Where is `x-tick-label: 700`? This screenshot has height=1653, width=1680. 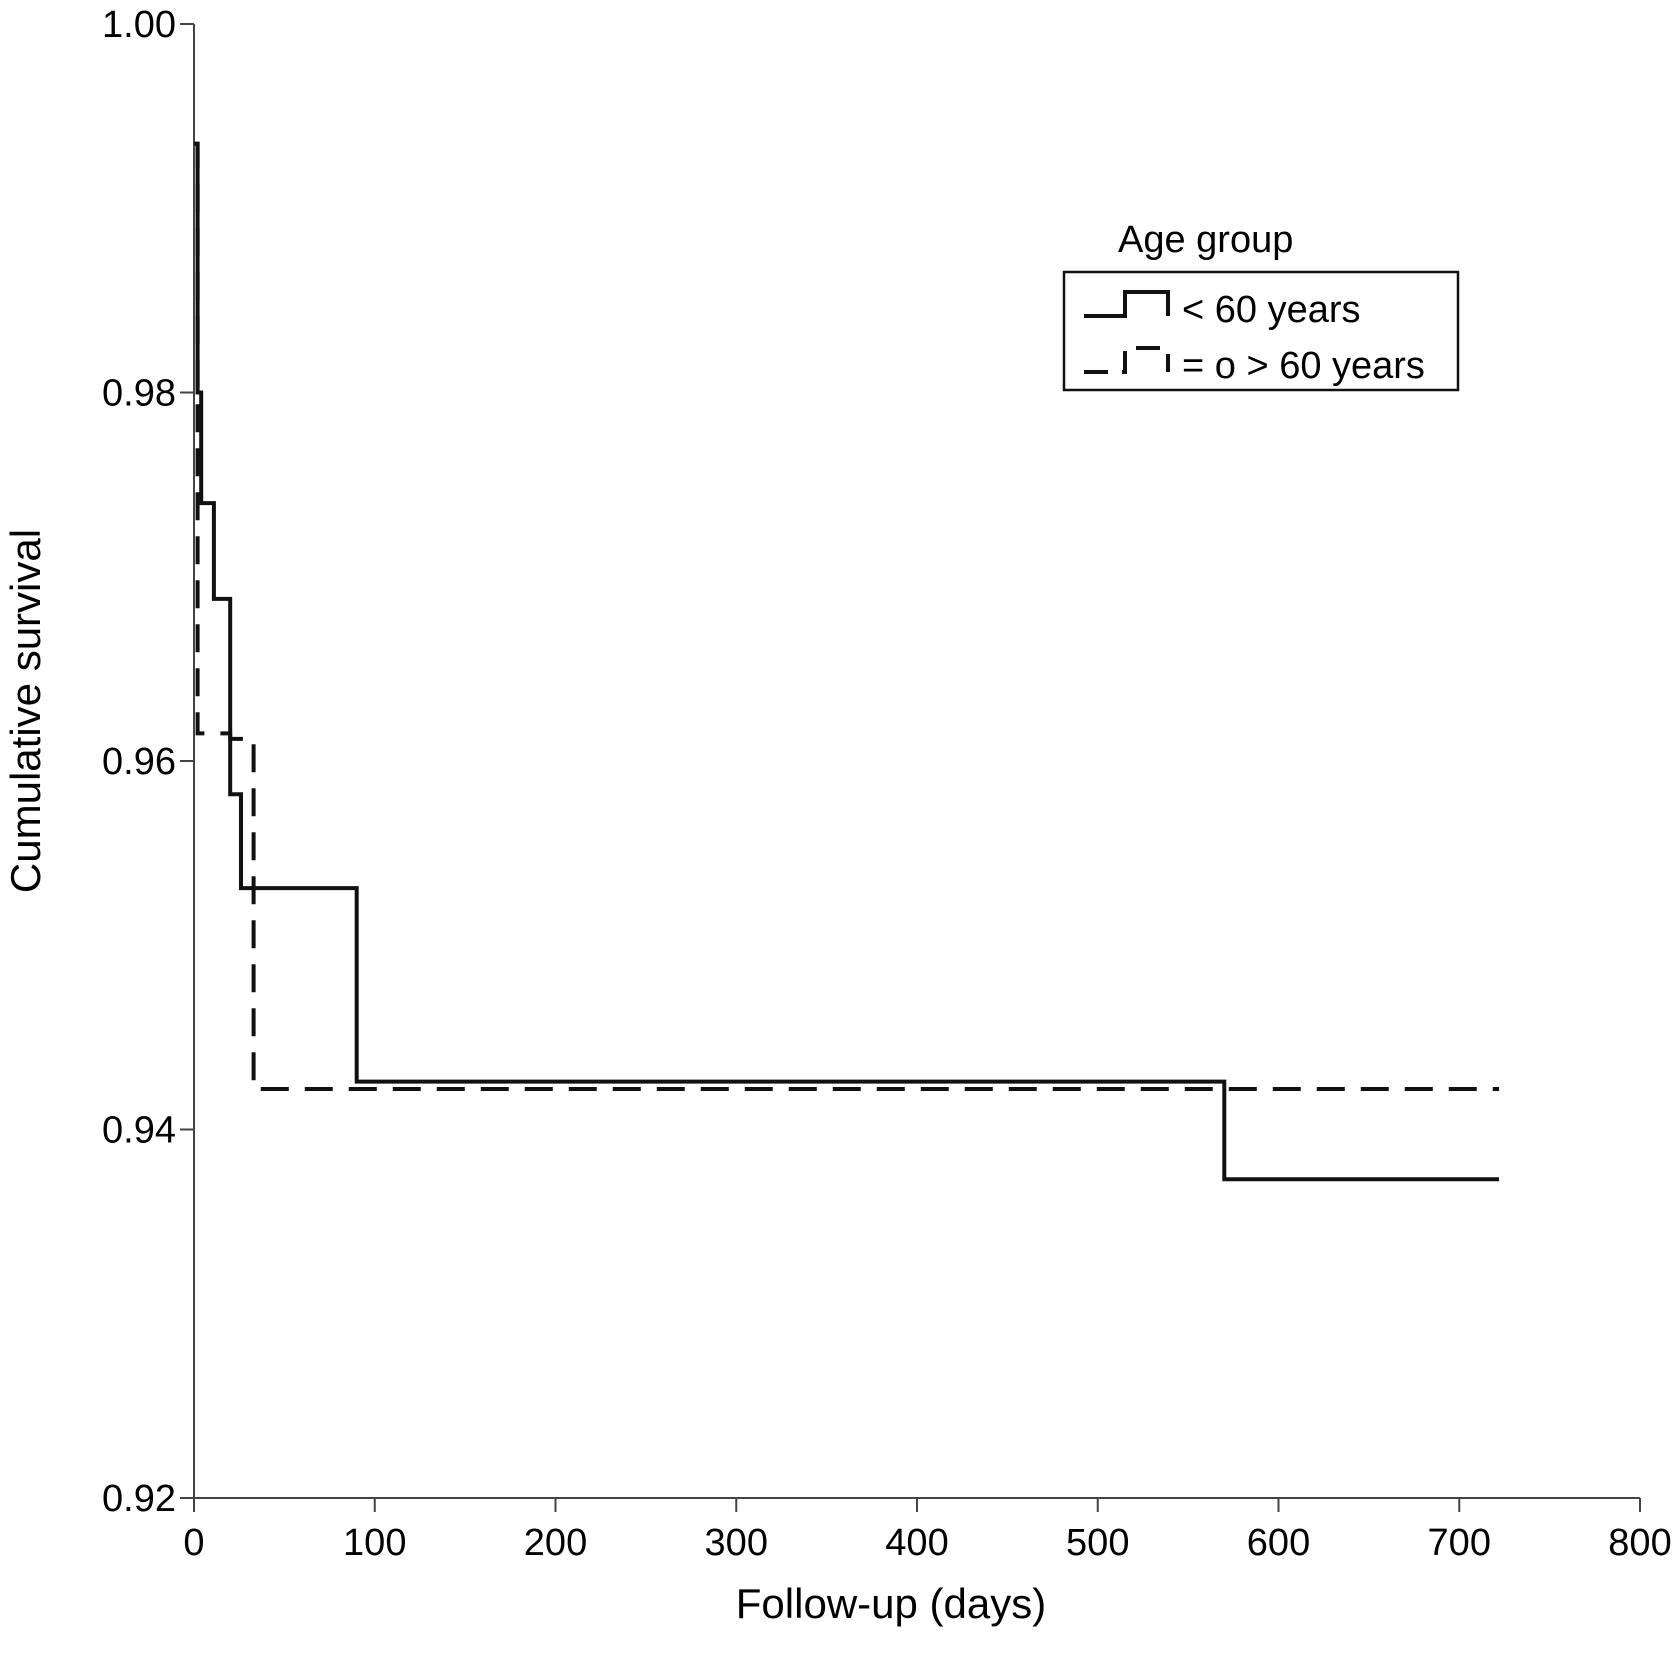
x-tick-label: 700 is located at coordinates (1459, 1543).